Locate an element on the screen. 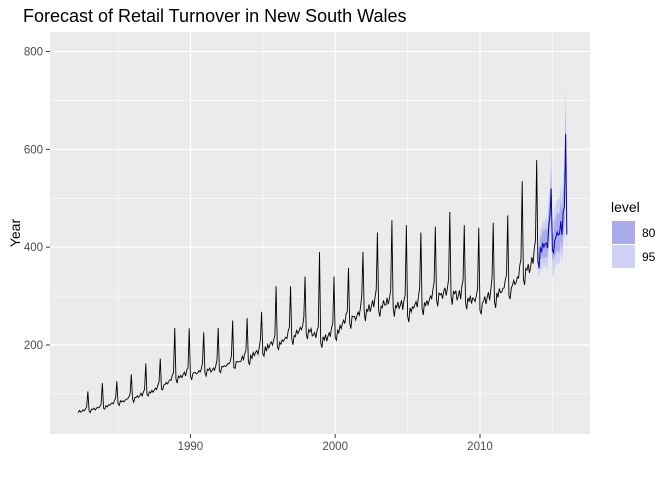  legend-label-80: 80 is located at coordinates (649, 233).